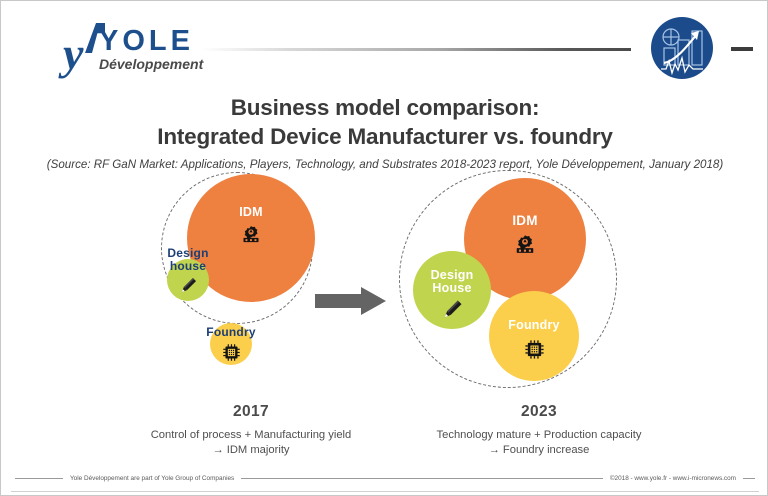  I want to click on right-design-house-bubble: Design House, so click(452, 290).